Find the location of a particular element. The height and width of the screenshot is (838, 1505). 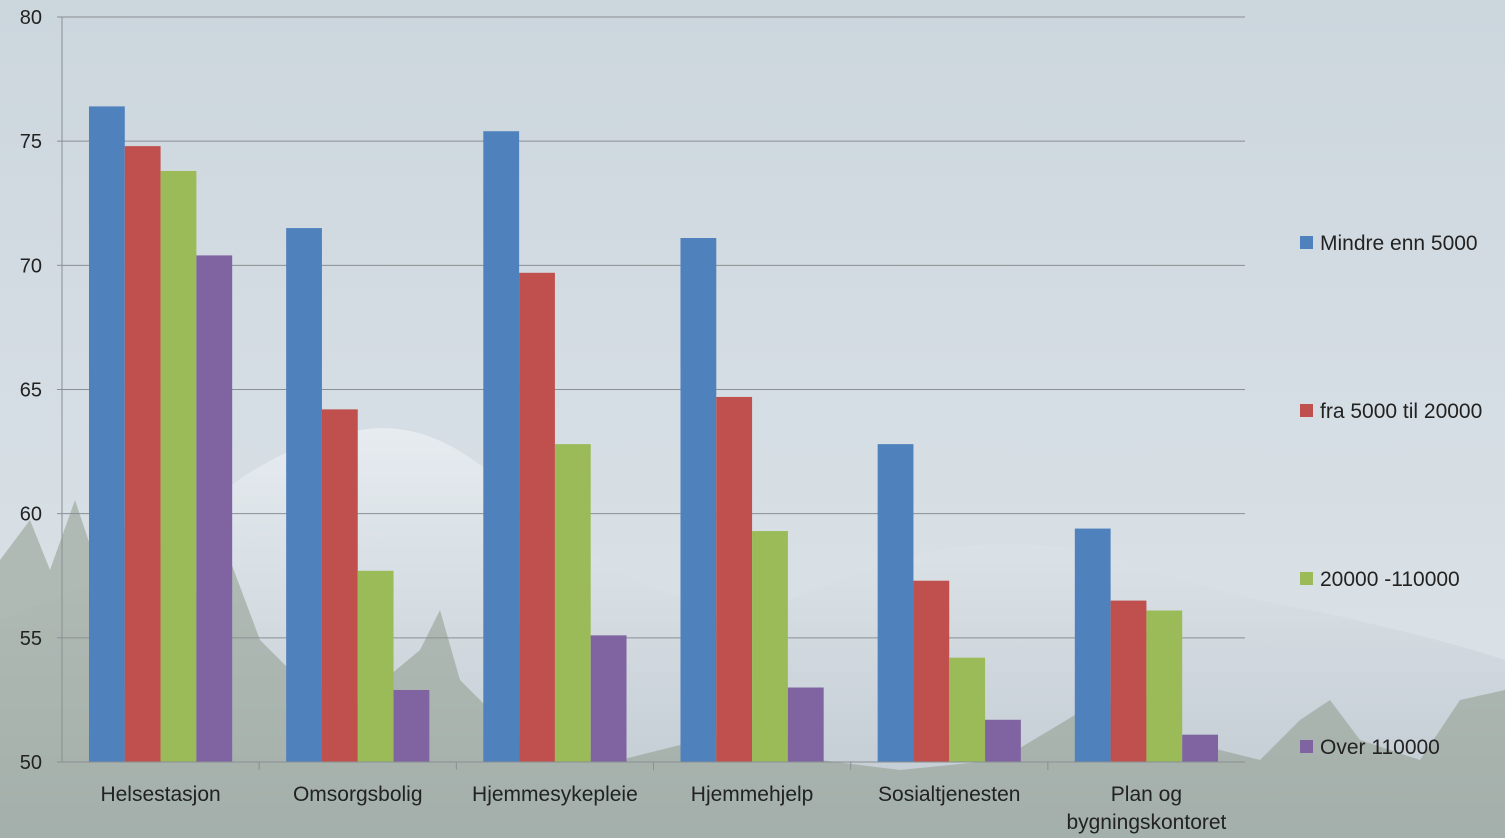

y-tick-label: 60 is located at coordinates (31, 515).